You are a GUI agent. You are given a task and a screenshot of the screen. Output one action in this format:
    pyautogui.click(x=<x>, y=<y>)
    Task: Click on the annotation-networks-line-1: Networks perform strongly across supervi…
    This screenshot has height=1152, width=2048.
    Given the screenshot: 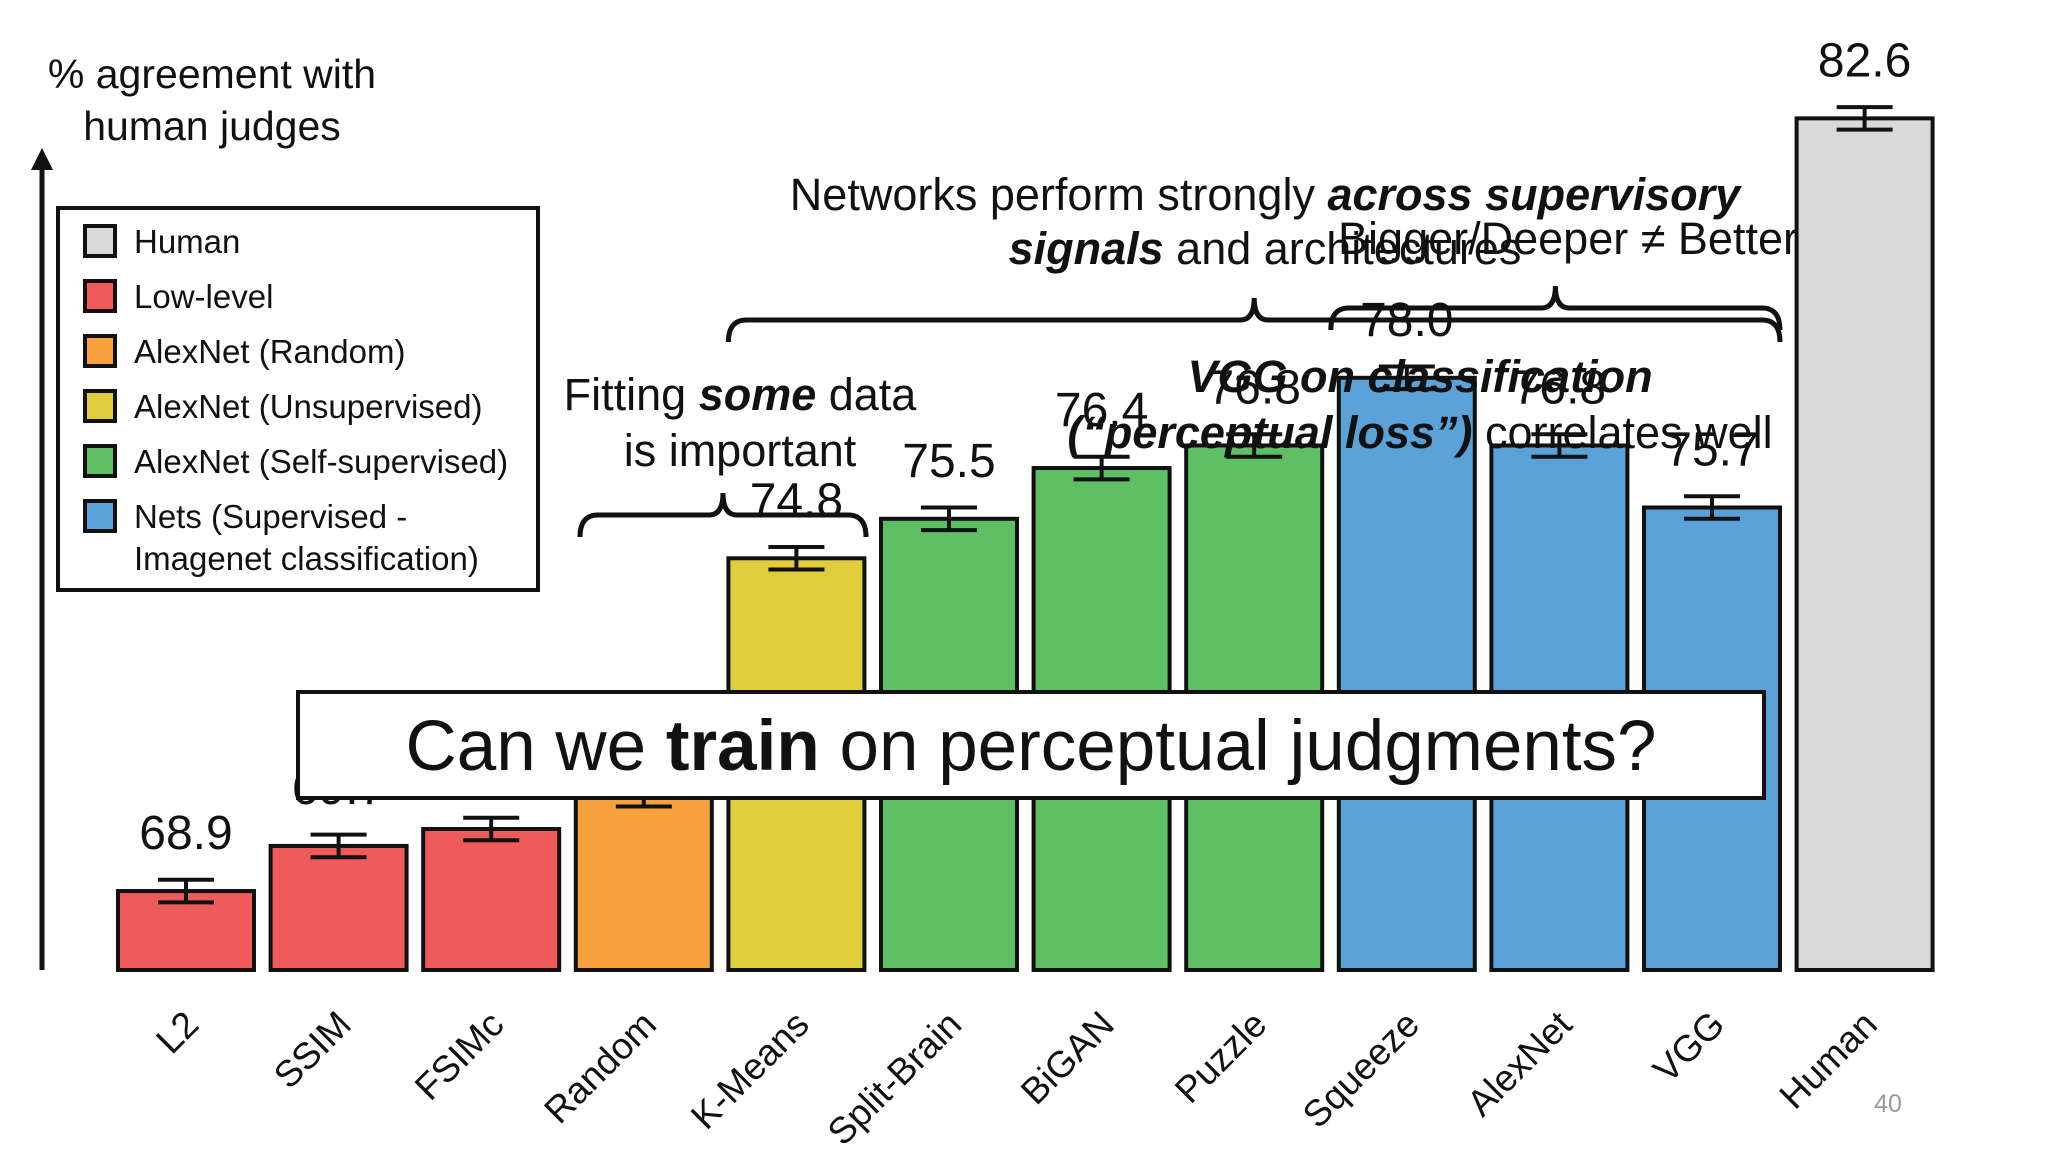 What is the action you would take?
    pyautogui.click(x=1266, y=194)
    